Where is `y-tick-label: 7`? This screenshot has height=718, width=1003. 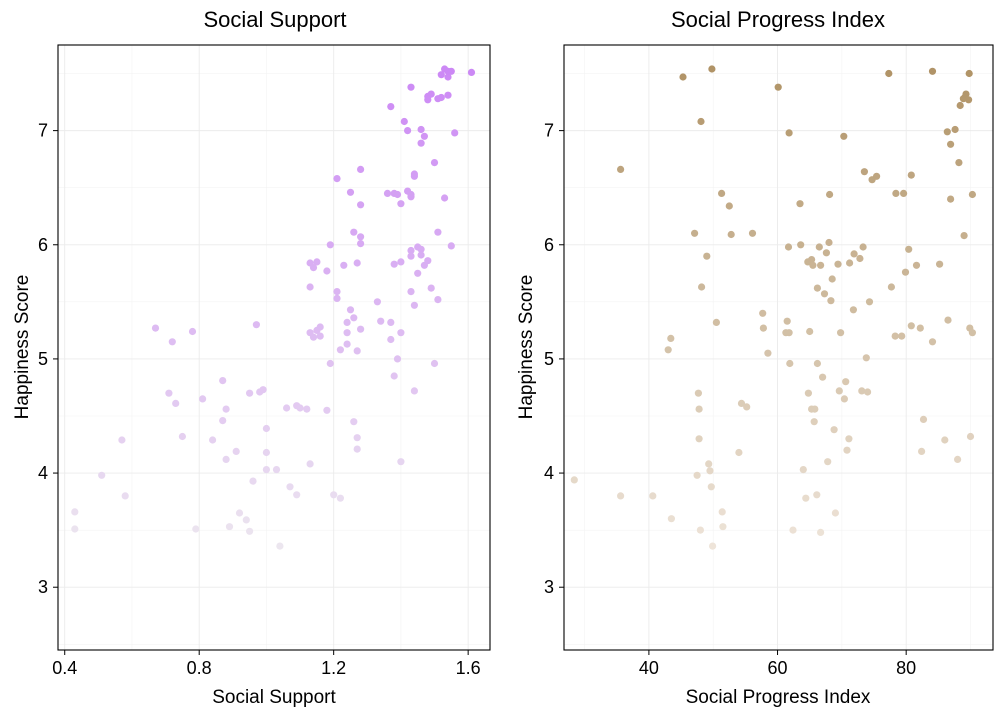
y-tick-label: 7 is located at coordinates (43, 131).